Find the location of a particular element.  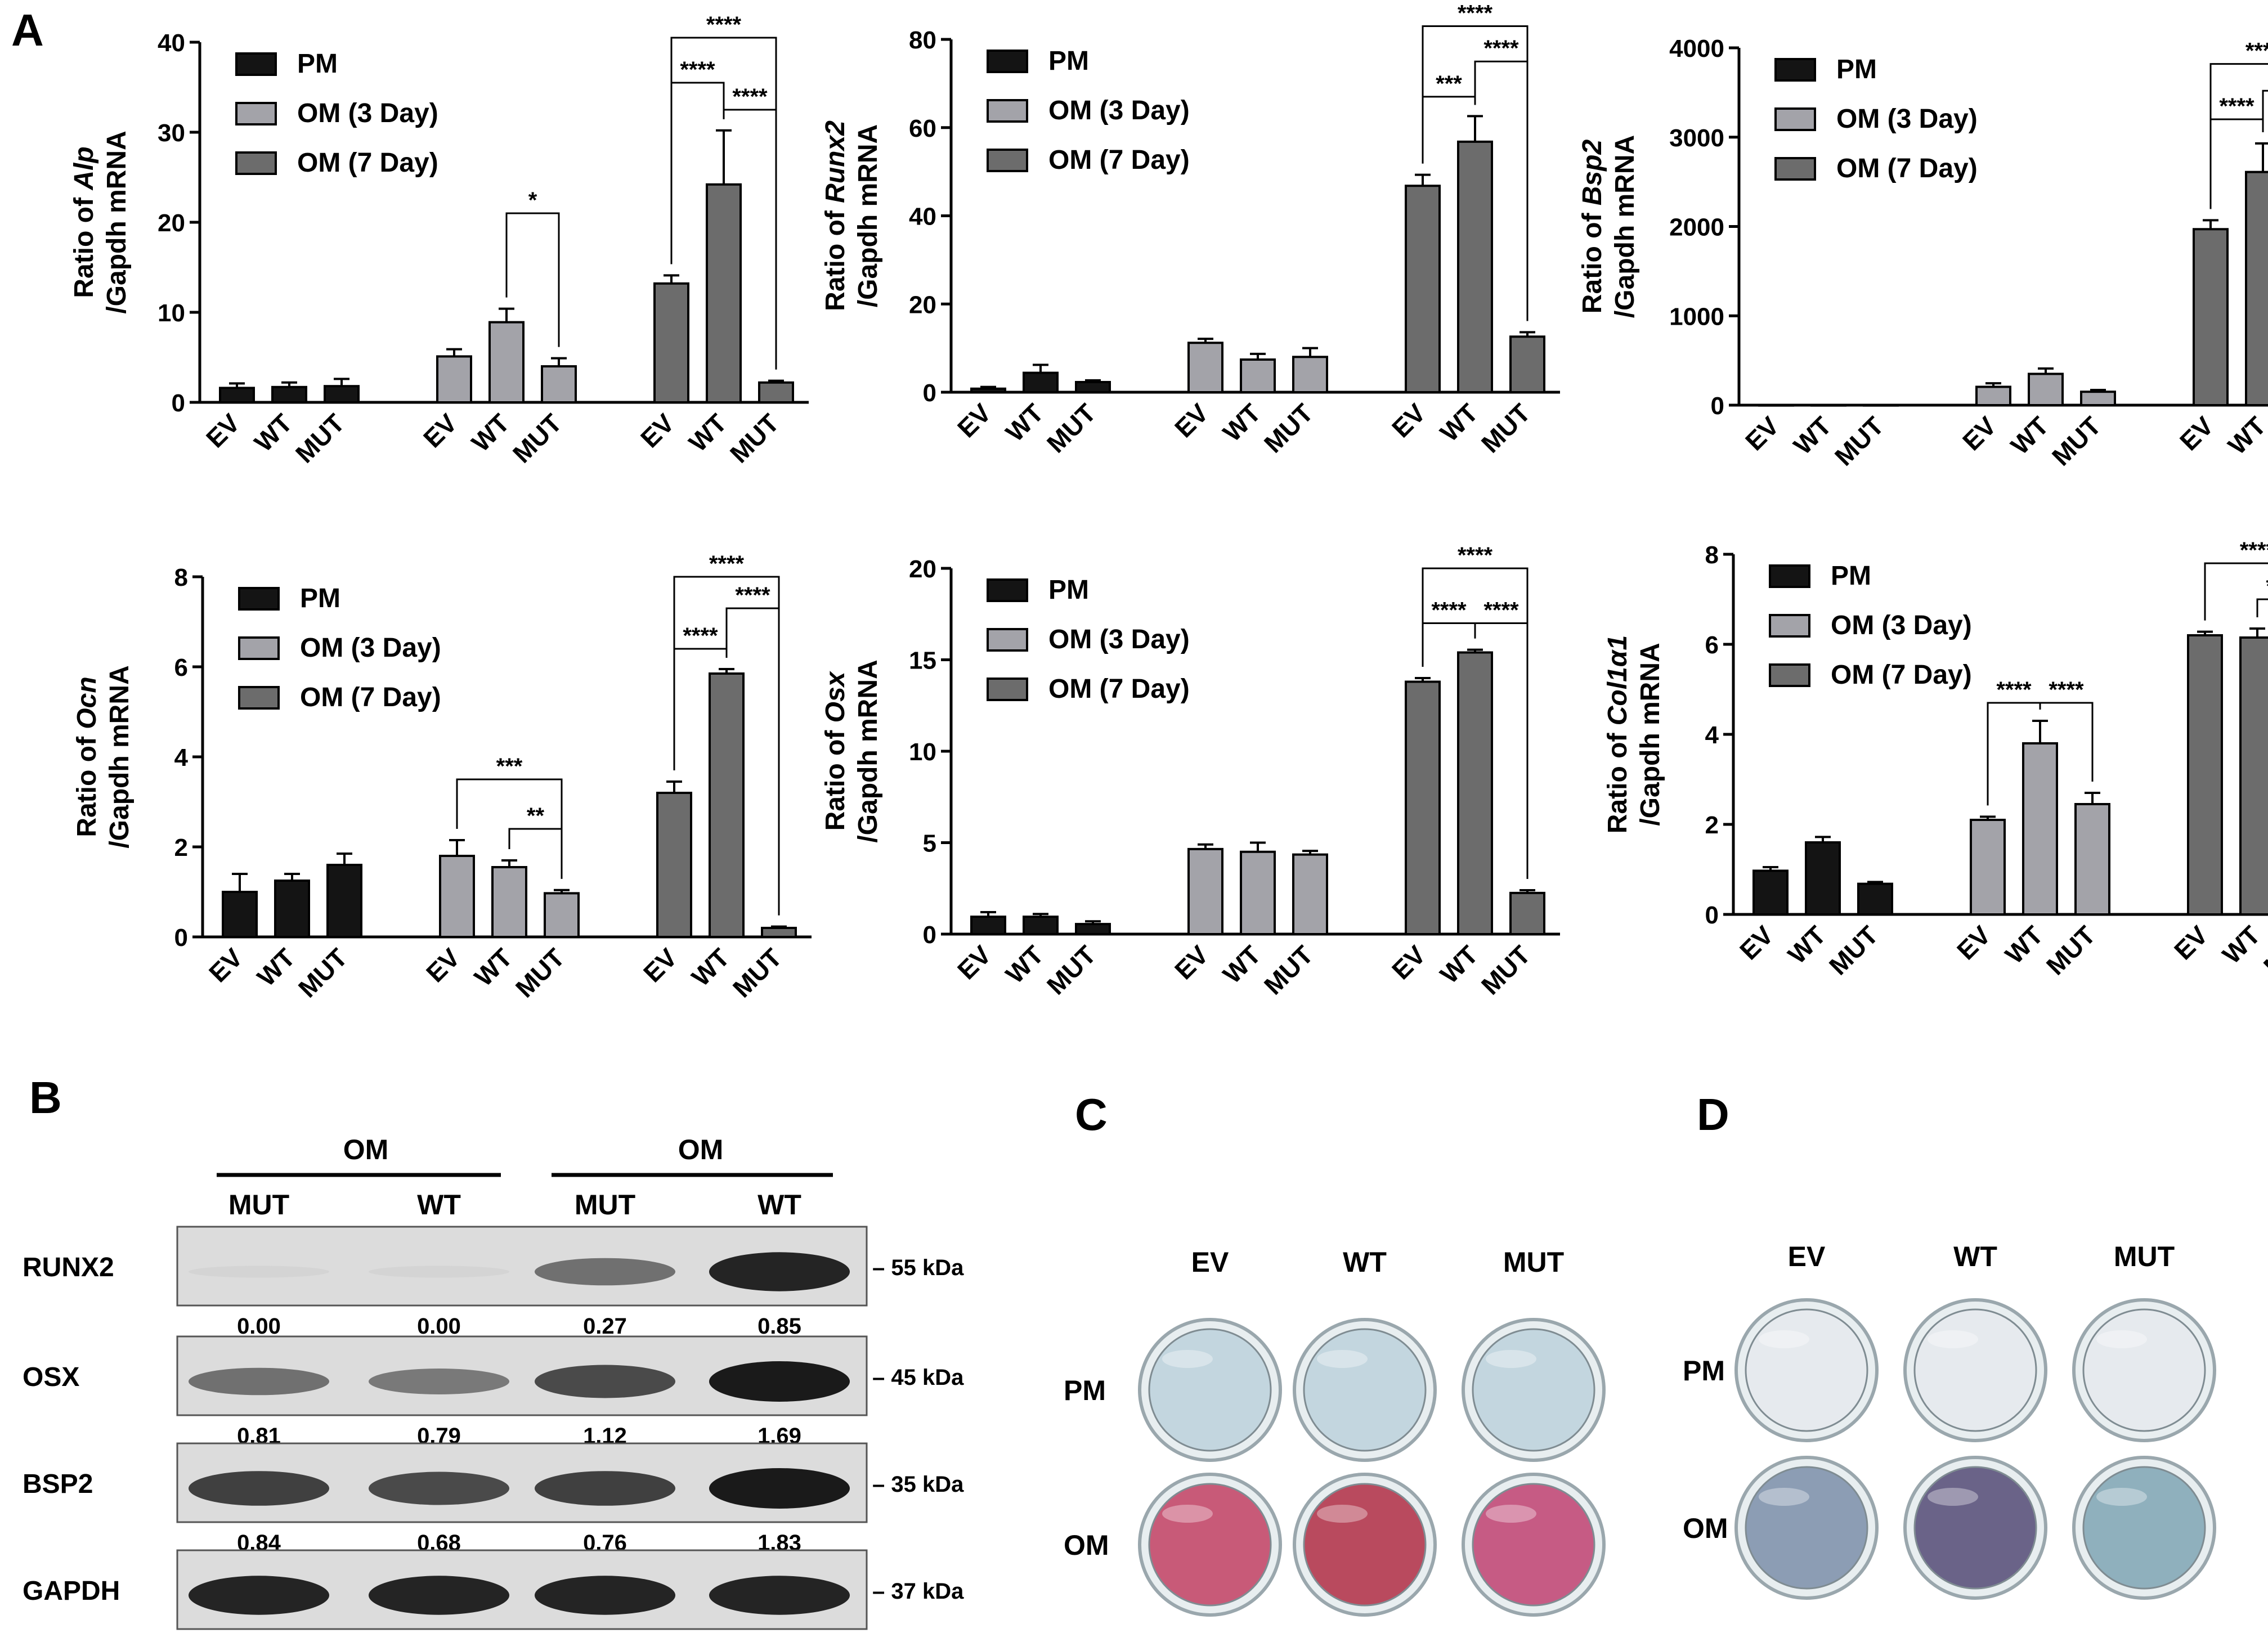

stain-c-dish is located at coordinates (1533, 1390).